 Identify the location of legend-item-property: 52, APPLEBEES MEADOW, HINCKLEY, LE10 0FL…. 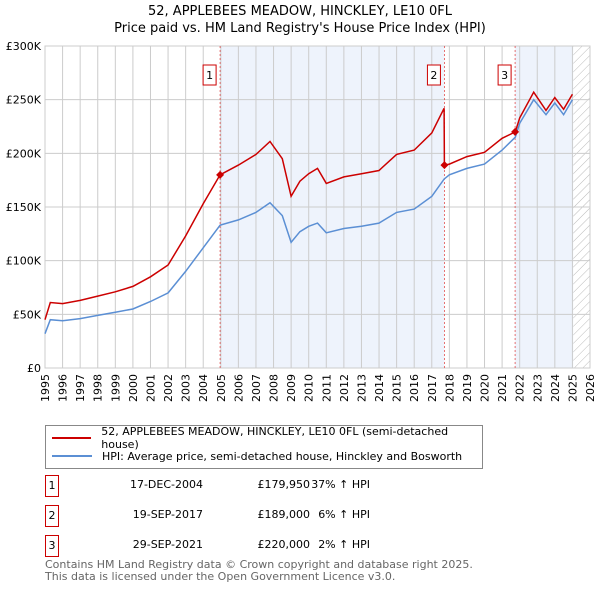
(267, 438).